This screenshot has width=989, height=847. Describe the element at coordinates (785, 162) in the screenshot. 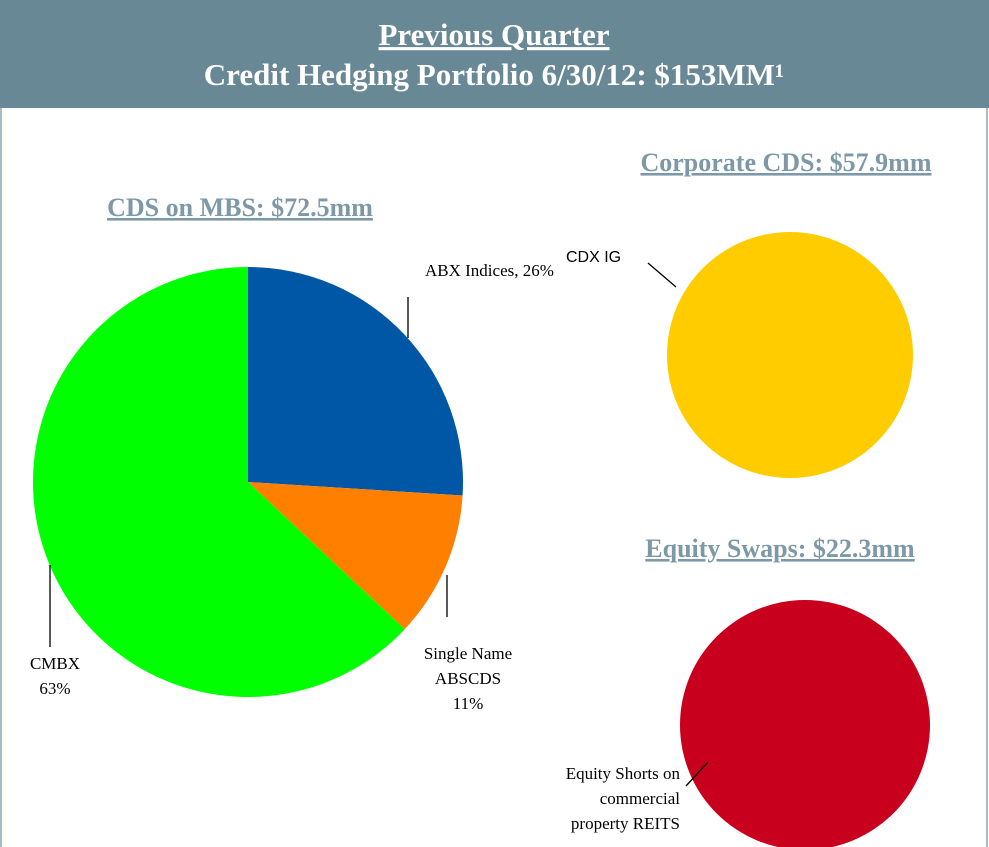

I see `chart-title: Corporate CDS: $57.9mm` at that location.